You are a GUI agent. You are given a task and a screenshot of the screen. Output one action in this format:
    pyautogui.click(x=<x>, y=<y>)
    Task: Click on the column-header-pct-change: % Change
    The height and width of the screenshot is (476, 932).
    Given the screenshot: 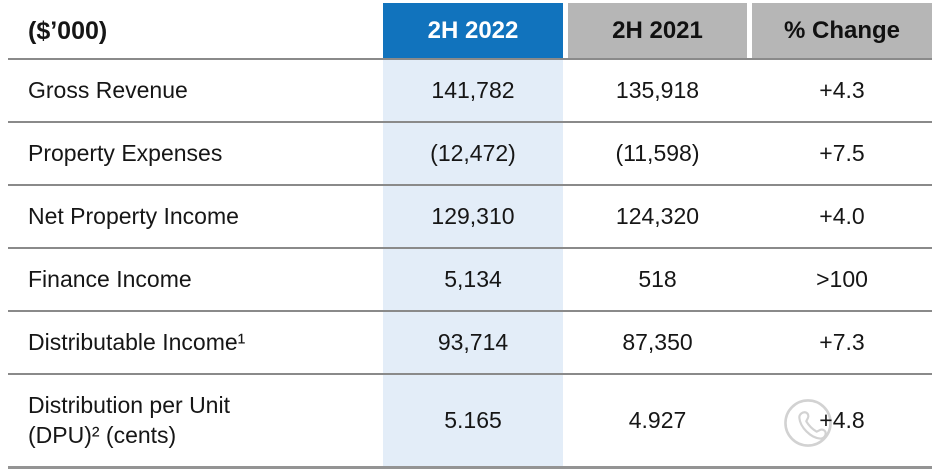 What is the action you would take?
    pyautogui.click(x=842, y=30)
    